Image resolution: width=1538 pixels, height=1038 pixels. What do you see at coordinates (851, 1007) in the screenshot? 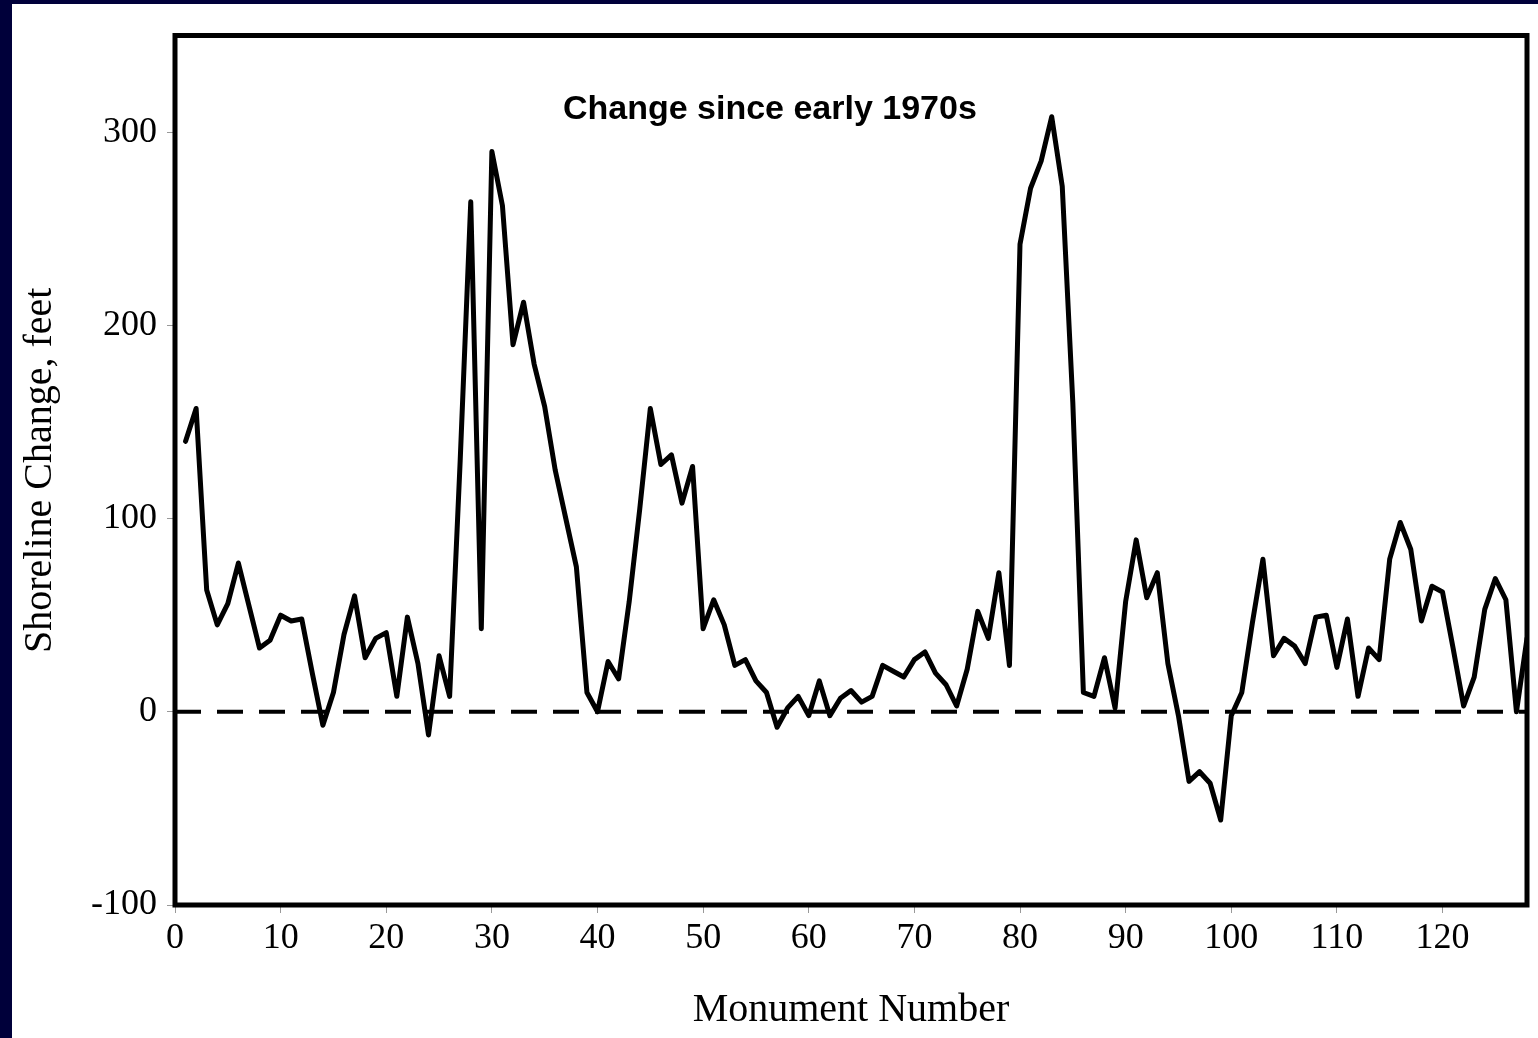
I see `x-axis-title: Monument Number` at bounding box center [851, 1007].